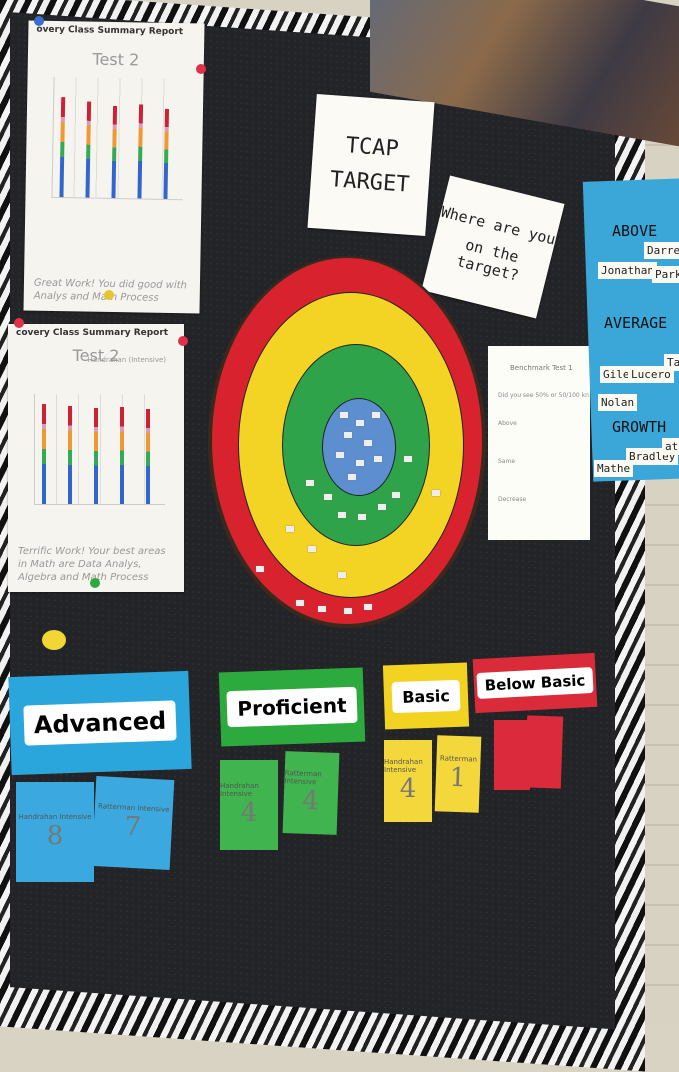  Describe the element at coordinates (126, 360) in the screenshot. I see `report-side-label: Handrahan (Intensive)` at that location.